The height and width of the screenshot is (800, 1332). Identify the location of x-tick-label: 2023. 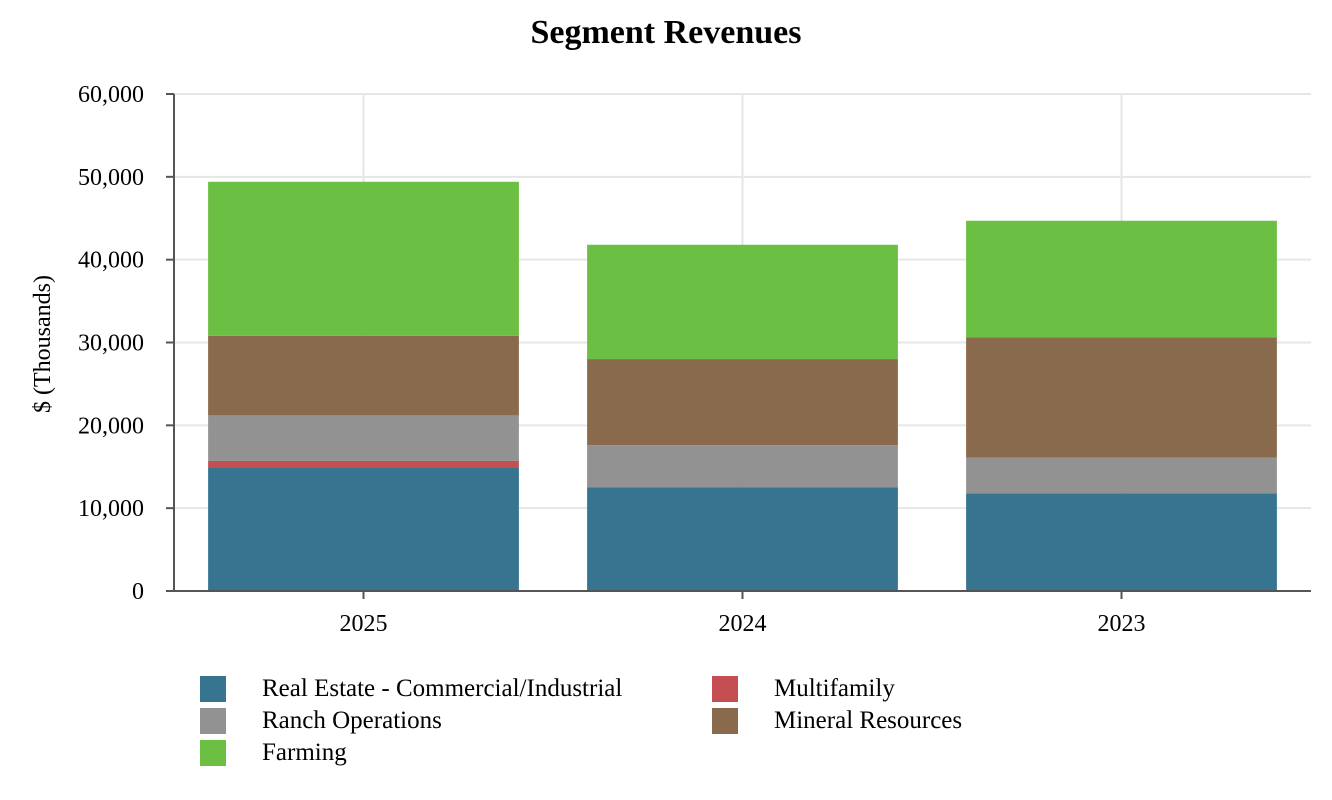
(1122, 624).